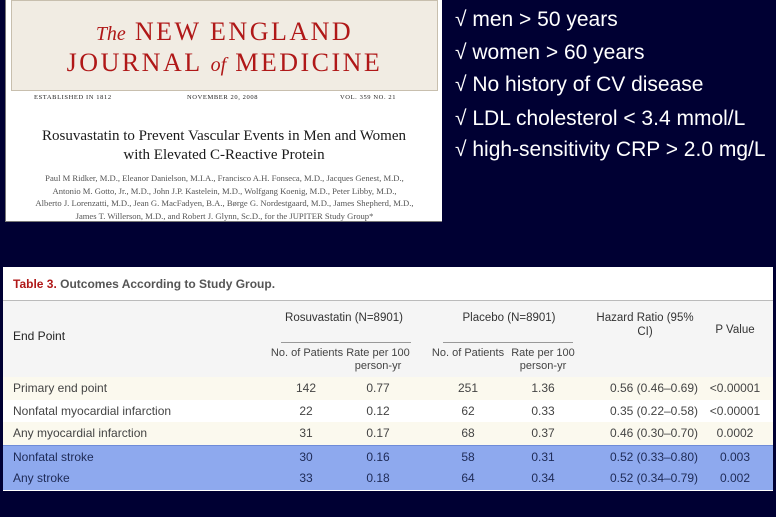 This screenshot has height=517, width=776. Describe the element at coordinates (508, 342) in the screenshot. I see `placebo-rule` at that location.